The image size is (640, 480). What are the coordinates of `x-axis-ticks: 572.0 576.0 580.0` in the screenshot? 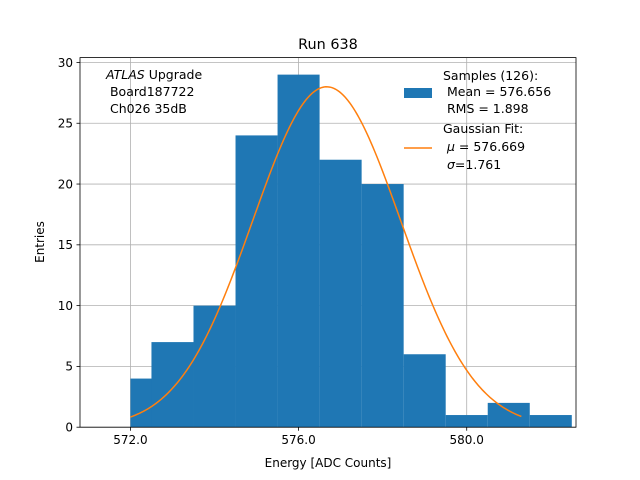 It's located at (298, 437).